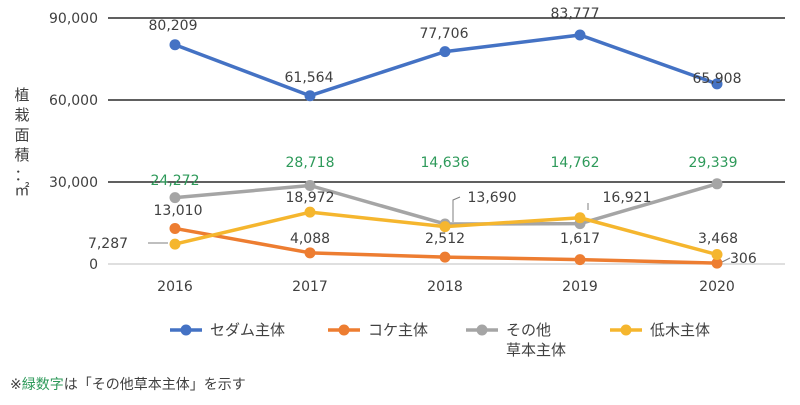  What do you see at coordinates (93, 265) in the screenshot?
I see `y-tick-label: 0` at bounding box center [93, 265].